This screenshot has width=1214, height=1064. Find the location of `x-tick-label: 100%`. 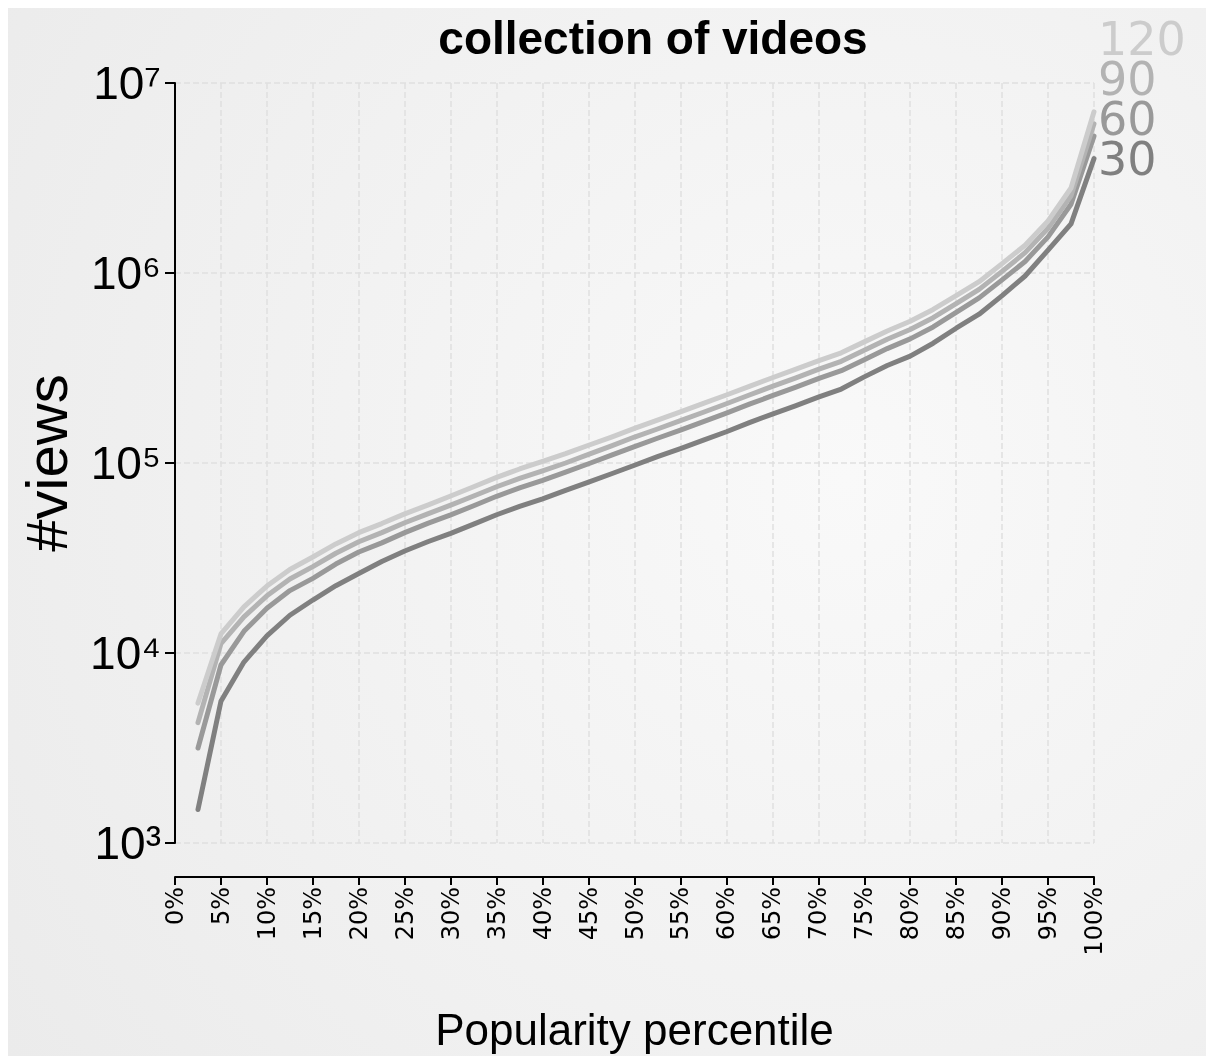

x-tick-label: 100% is located at coordinates (1094, 921).